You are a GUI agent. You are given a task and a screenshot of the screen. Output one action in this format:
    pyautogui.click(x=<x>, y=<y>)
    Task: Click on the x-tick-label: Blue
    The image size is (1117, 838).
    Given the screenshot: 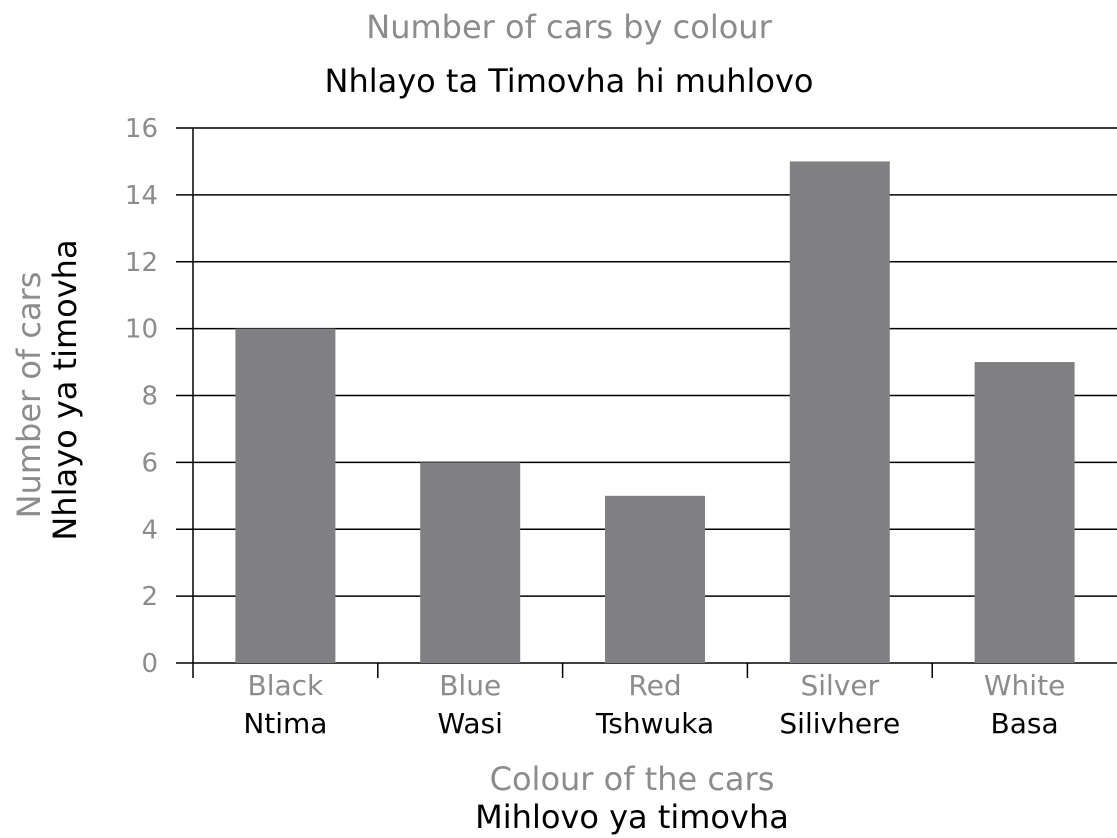 What is the action you would take?
    pyautogui.click(x=470, y=685)
    